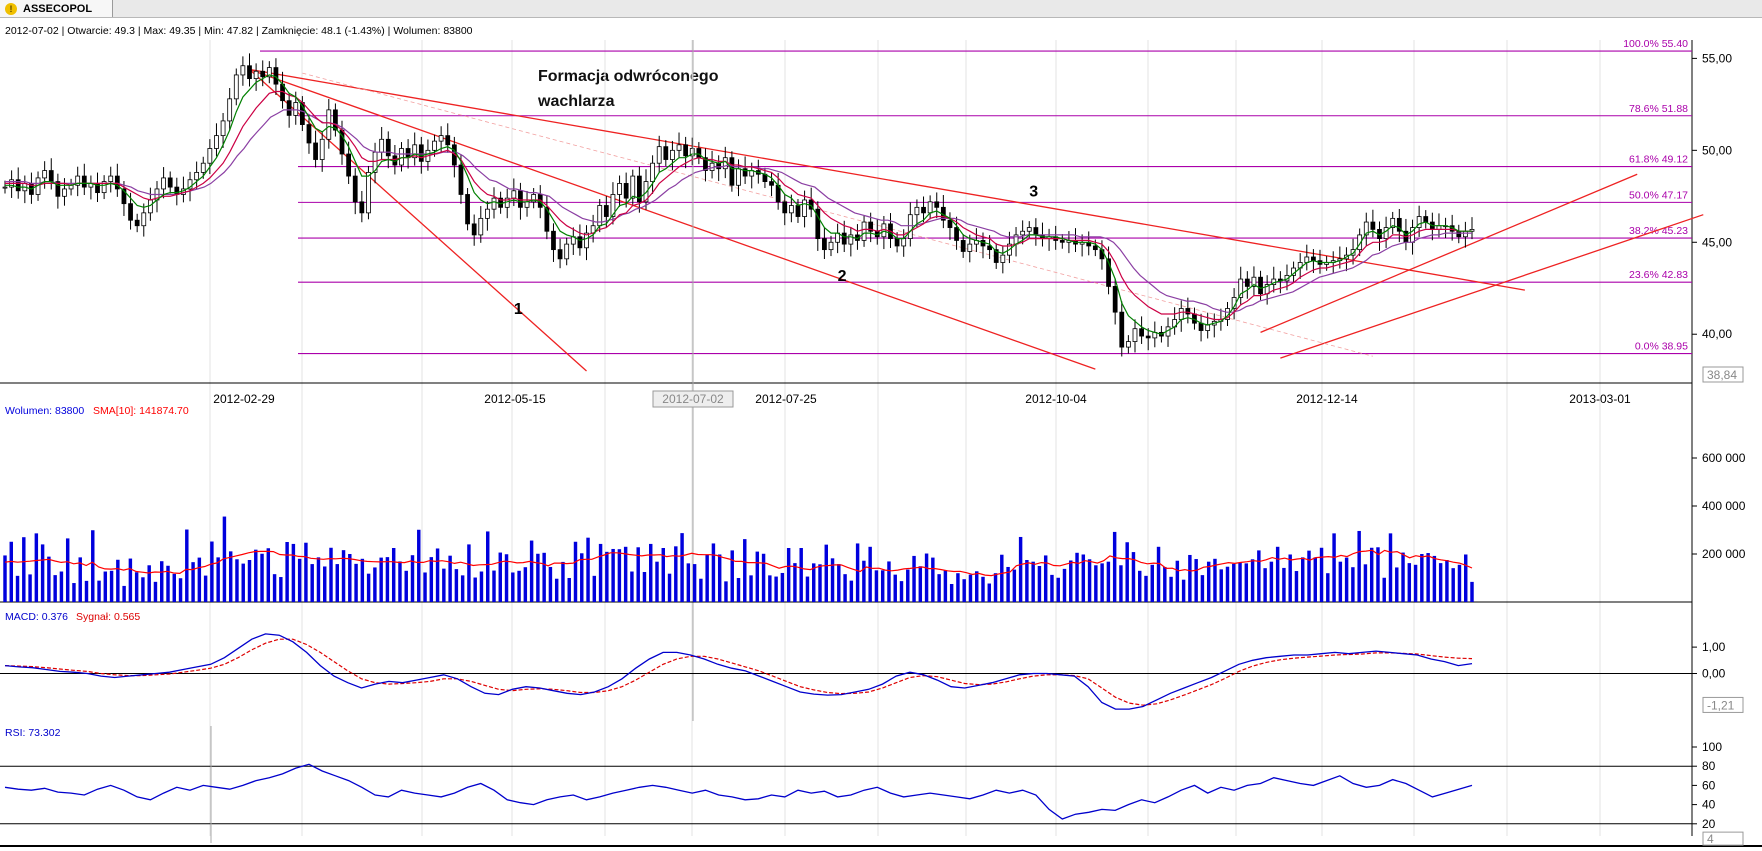  Describe the element at coordinates (1717, 58) in the screenshot. I see `y-tick-label: 55,00` at that location.